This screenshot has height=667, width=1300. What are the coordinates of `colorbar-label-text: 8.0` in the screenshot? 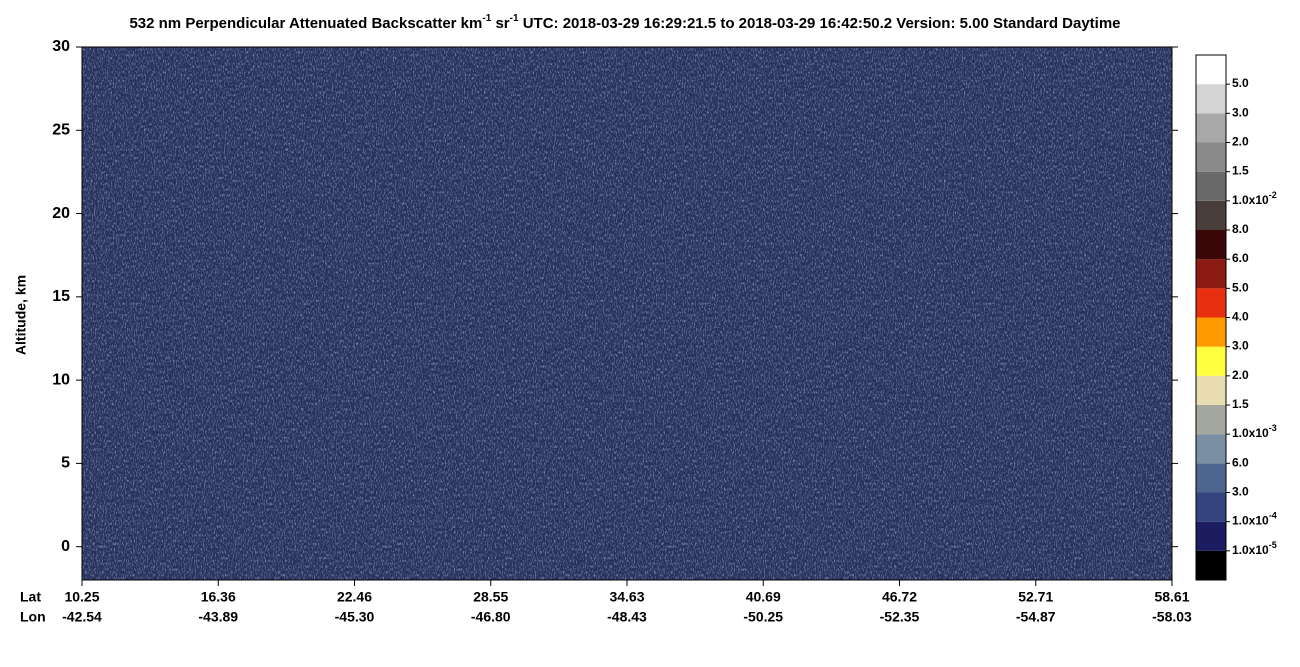 It's located at (1240, 229).